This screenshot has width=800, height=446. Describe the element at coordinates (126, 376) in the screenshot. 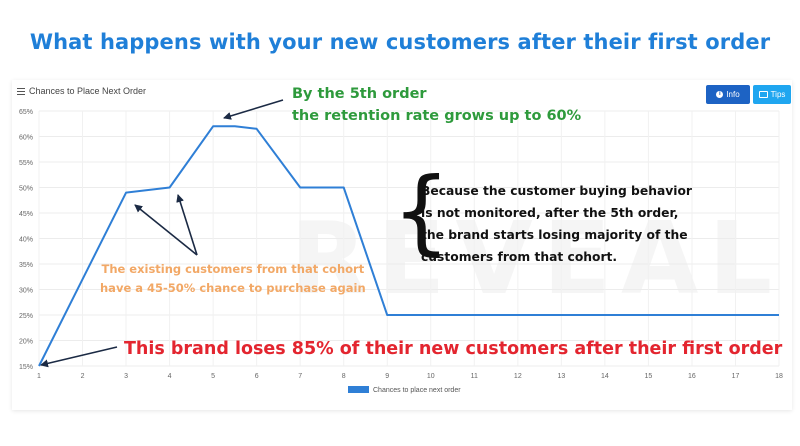

I see `x-tick-label: 3` at that location.